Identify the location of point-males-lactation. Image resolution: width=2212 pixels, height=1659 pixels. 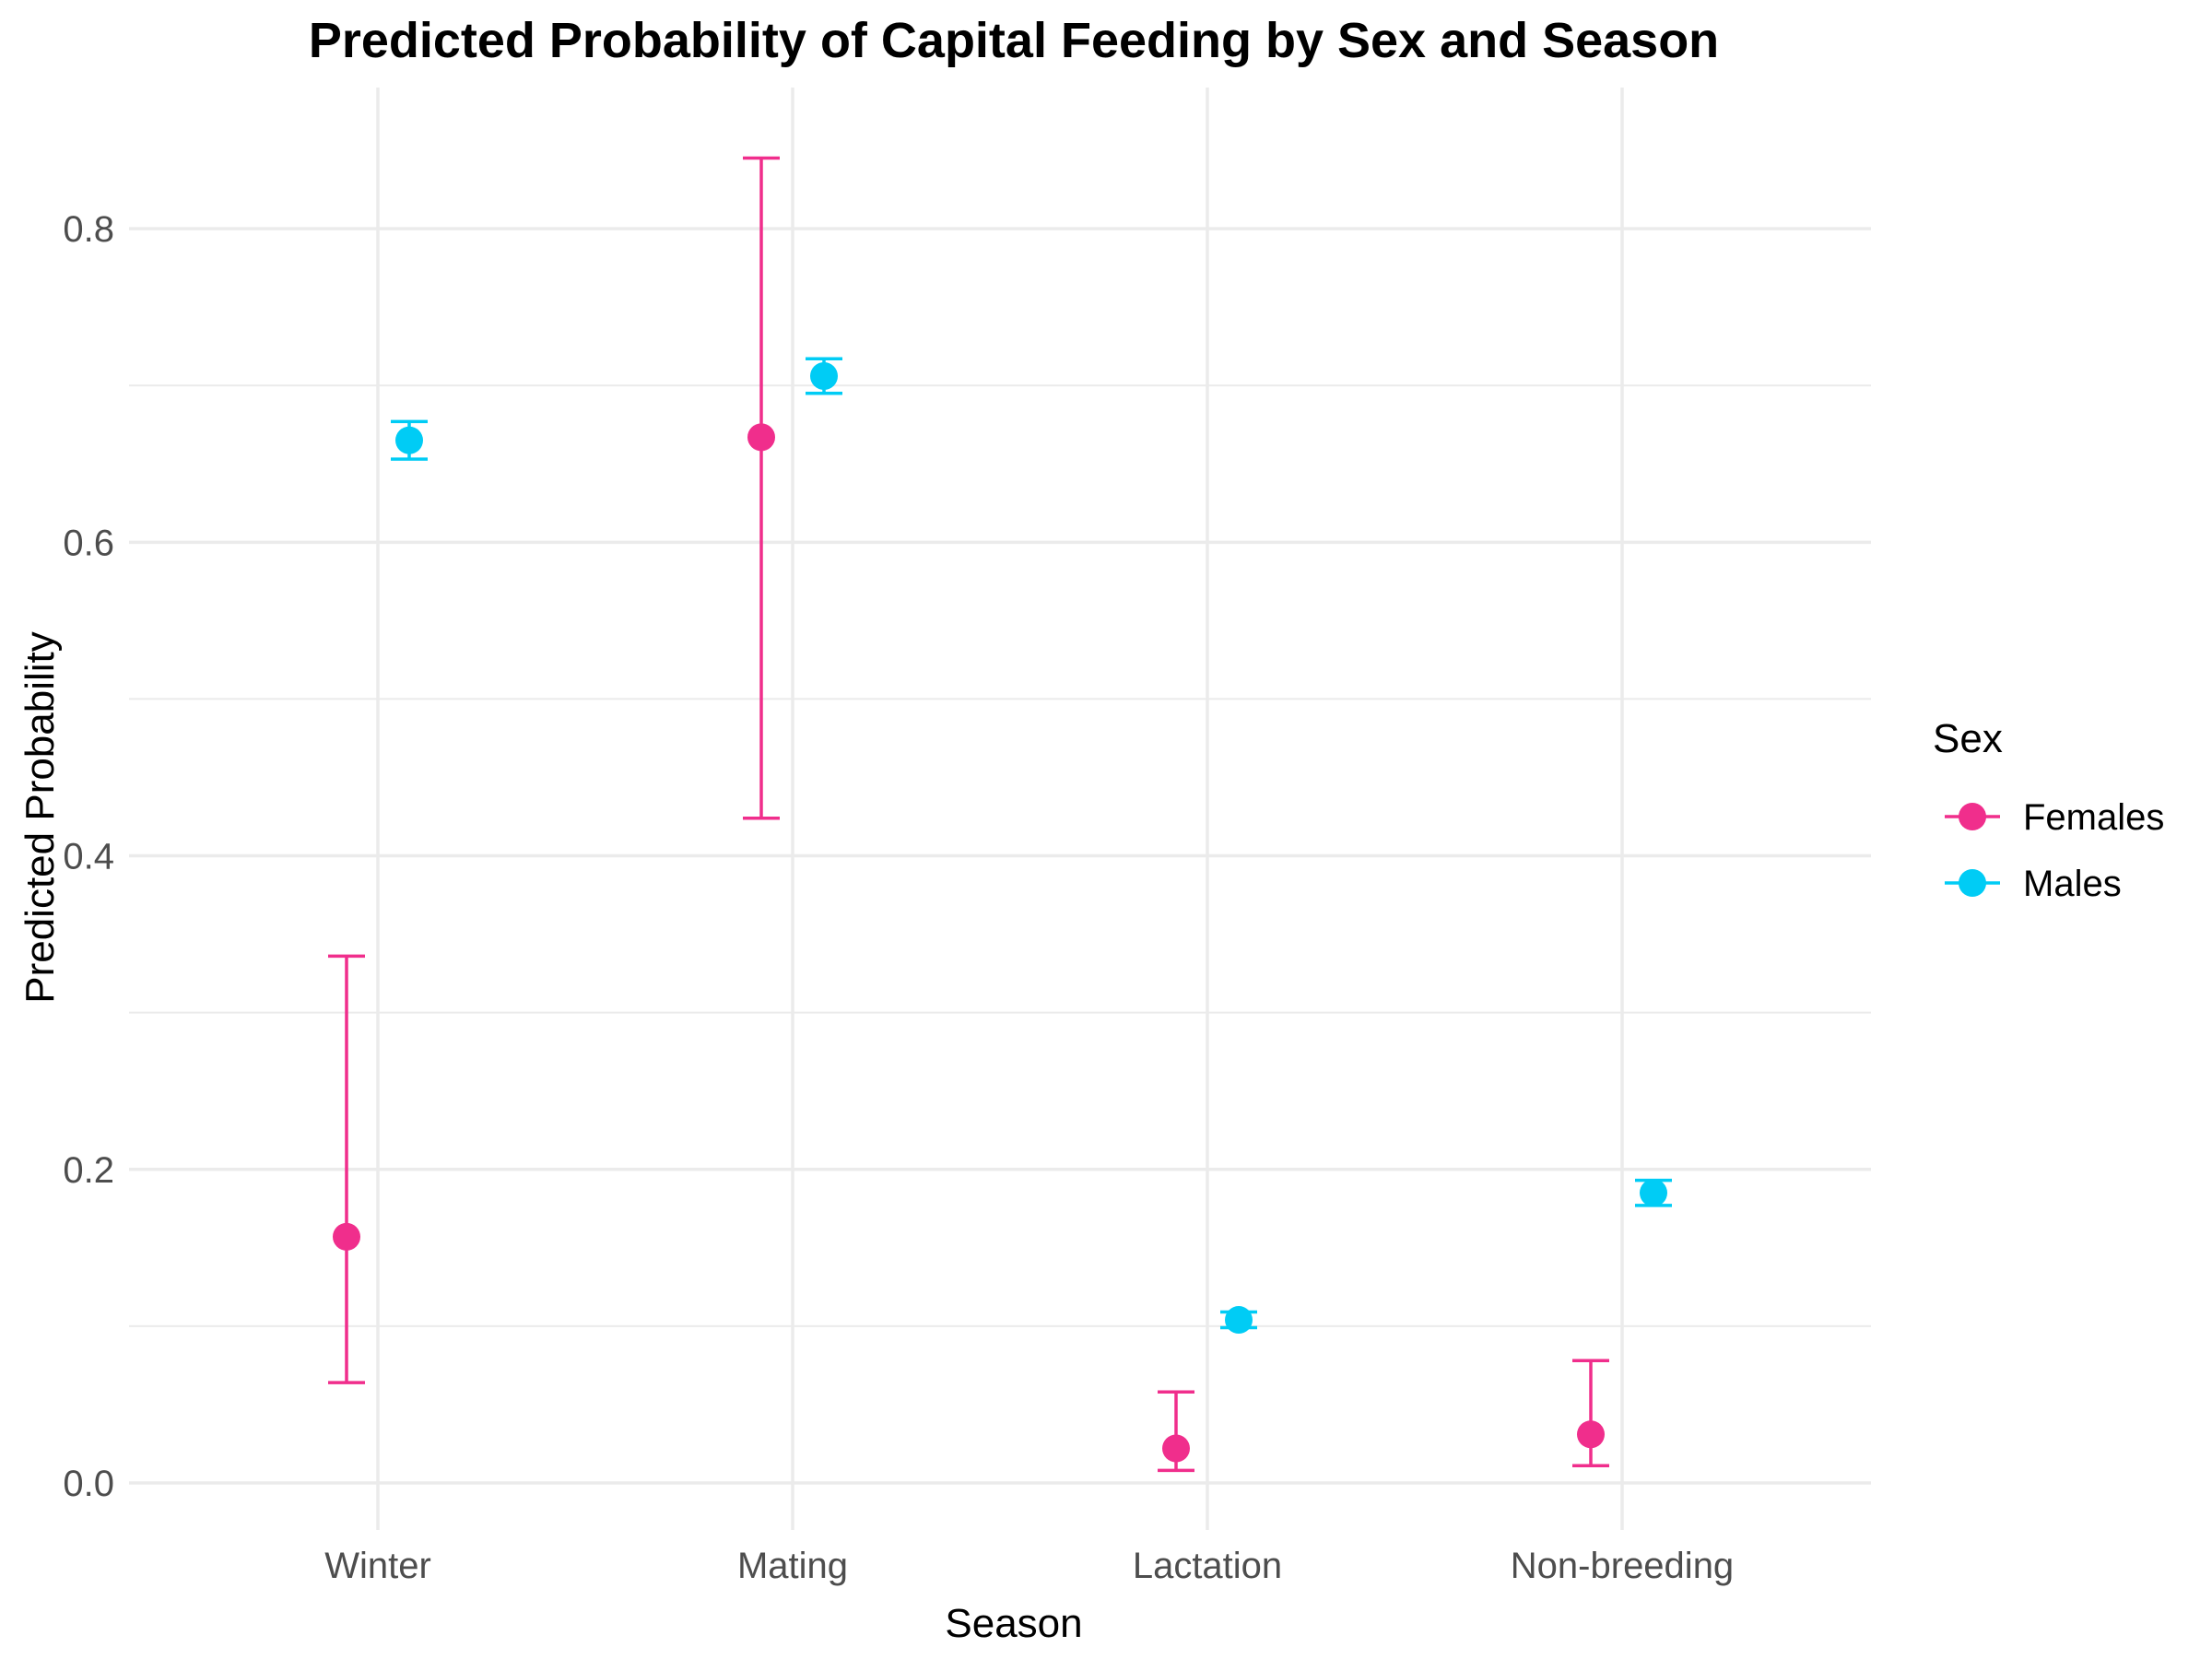
(1239, 1320).